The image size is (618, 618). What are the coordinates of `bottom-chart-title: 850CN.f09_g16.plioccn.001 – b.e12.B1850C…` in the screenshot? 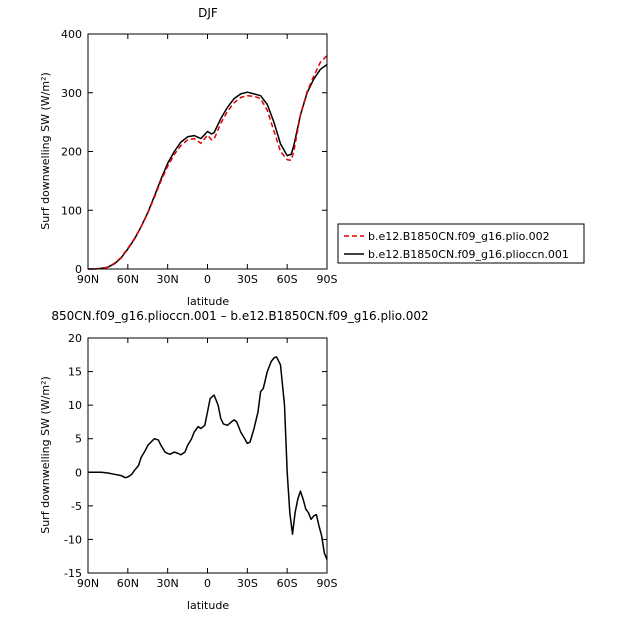 It's located at (239, 316).